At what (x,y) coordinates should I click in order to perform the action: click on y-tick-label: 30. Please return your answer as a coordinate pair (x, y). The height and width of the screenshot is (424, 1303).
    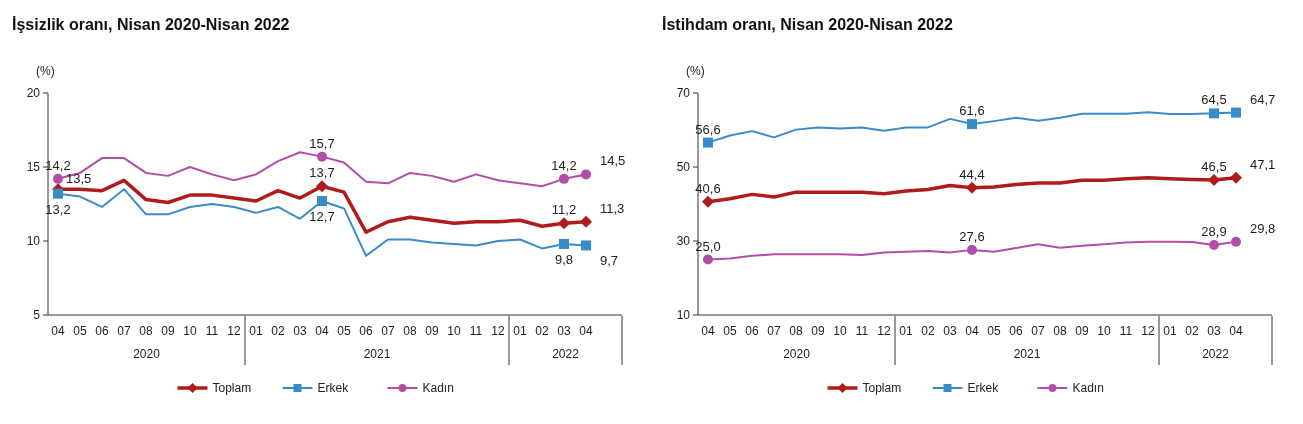
    Looking at the image, I should click on (683, 241).